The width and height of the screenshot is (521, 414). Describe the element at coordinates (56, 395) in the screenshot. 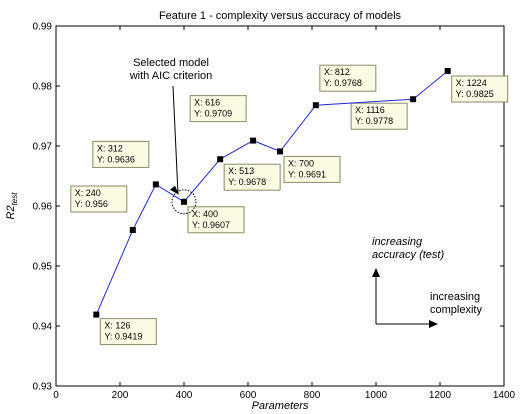

I see `x-tick-label: 0` at that location.